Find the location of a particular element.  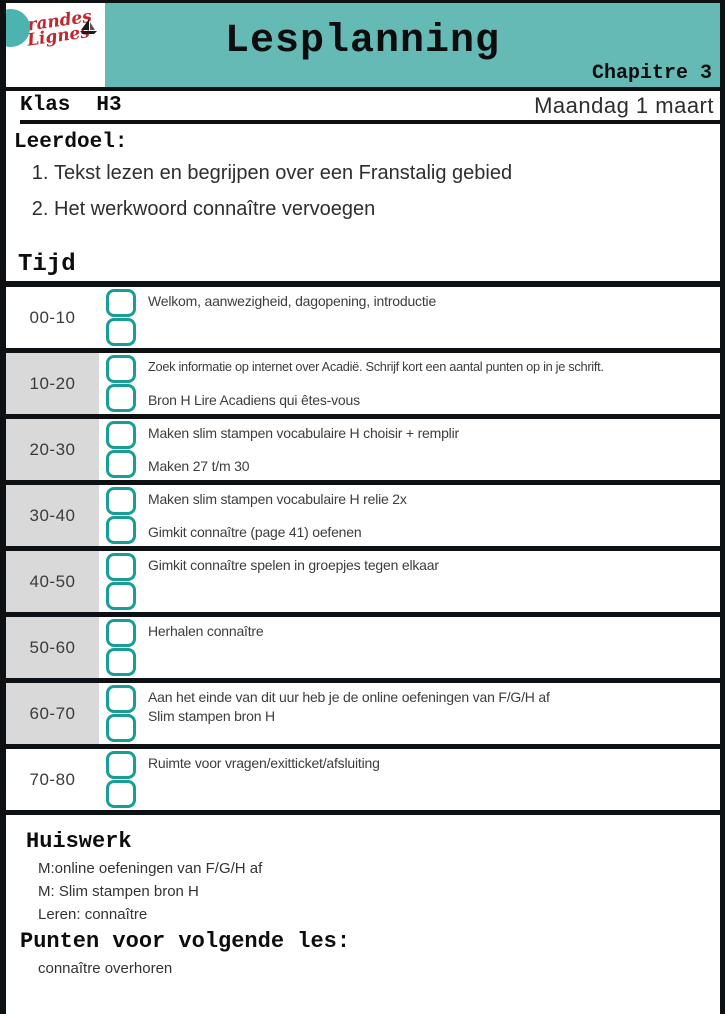

time-cell: 60-70 is located at coordinates (52, 713).